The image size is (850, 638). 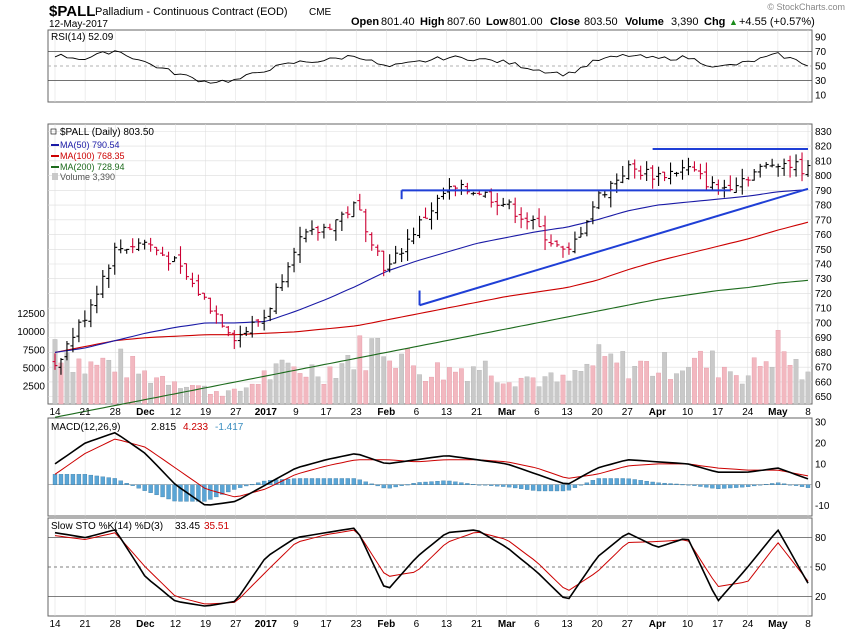 I want to click on rsi-tick-label: 70, so click(x=821, y=52).